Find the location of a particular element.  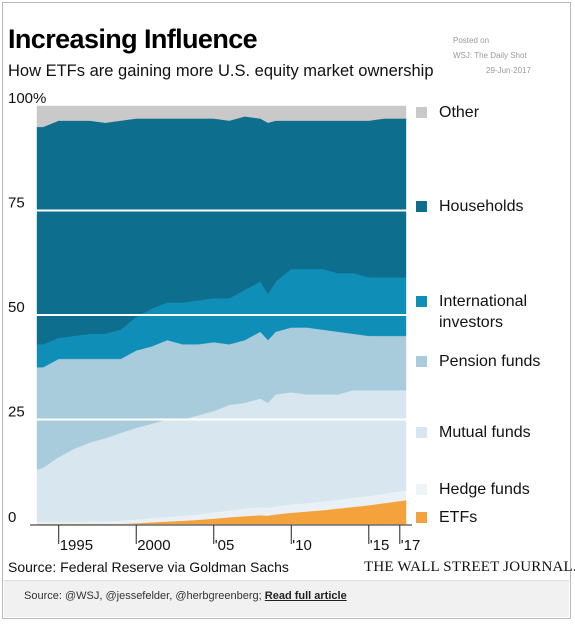

y-tick-label: 50 is located at coordinates (16, 307).